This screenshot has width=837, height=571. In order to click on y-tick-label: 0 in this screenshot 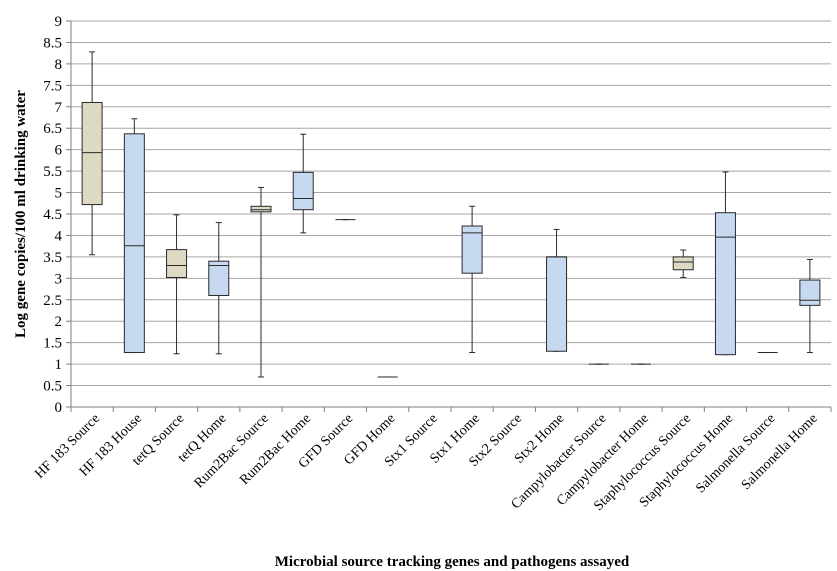, I will do `click(59, 408)`.